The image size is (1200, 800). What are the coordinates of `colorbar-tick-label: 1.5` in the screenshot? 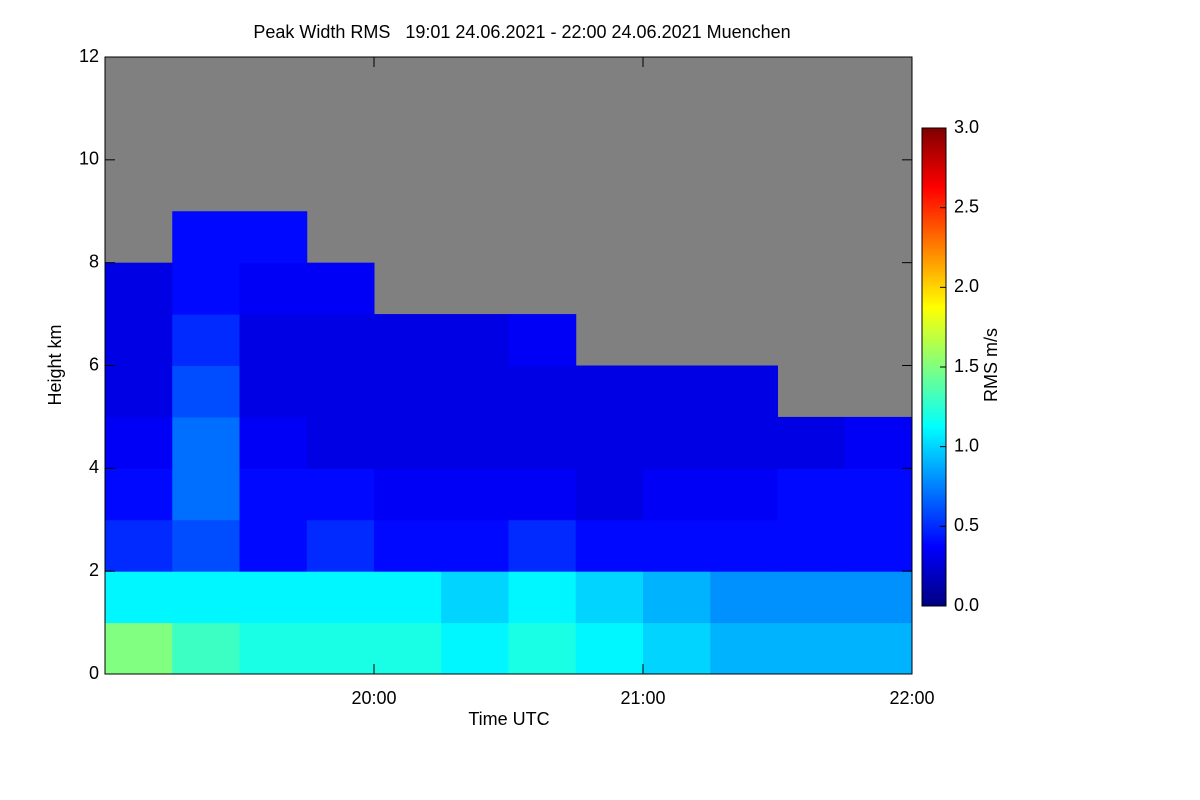 It's located at (966, 366).